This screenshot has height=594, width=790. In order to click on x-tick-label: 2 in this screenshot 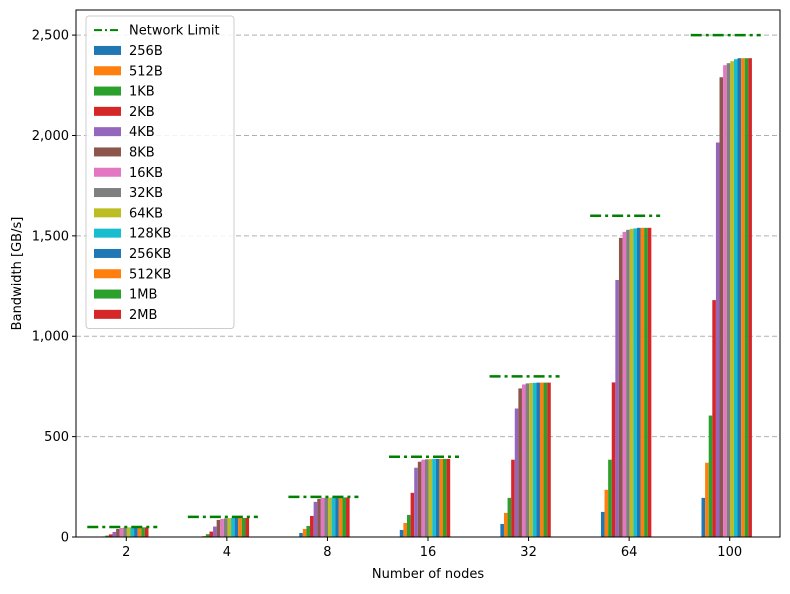, I will do `click(126, 552)`.